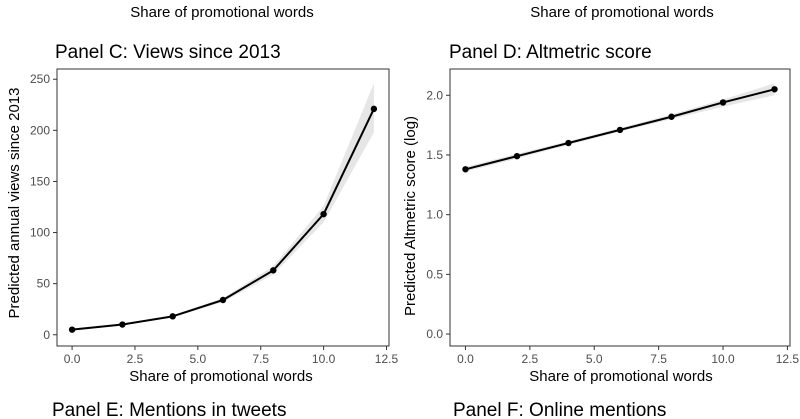 This screenshot has height=419, width=800. What do you see at coordinates (260, 359) in the screenshot?
I see `panel-c-x-tick-label: 7.5` at bounding box center [260, 359].